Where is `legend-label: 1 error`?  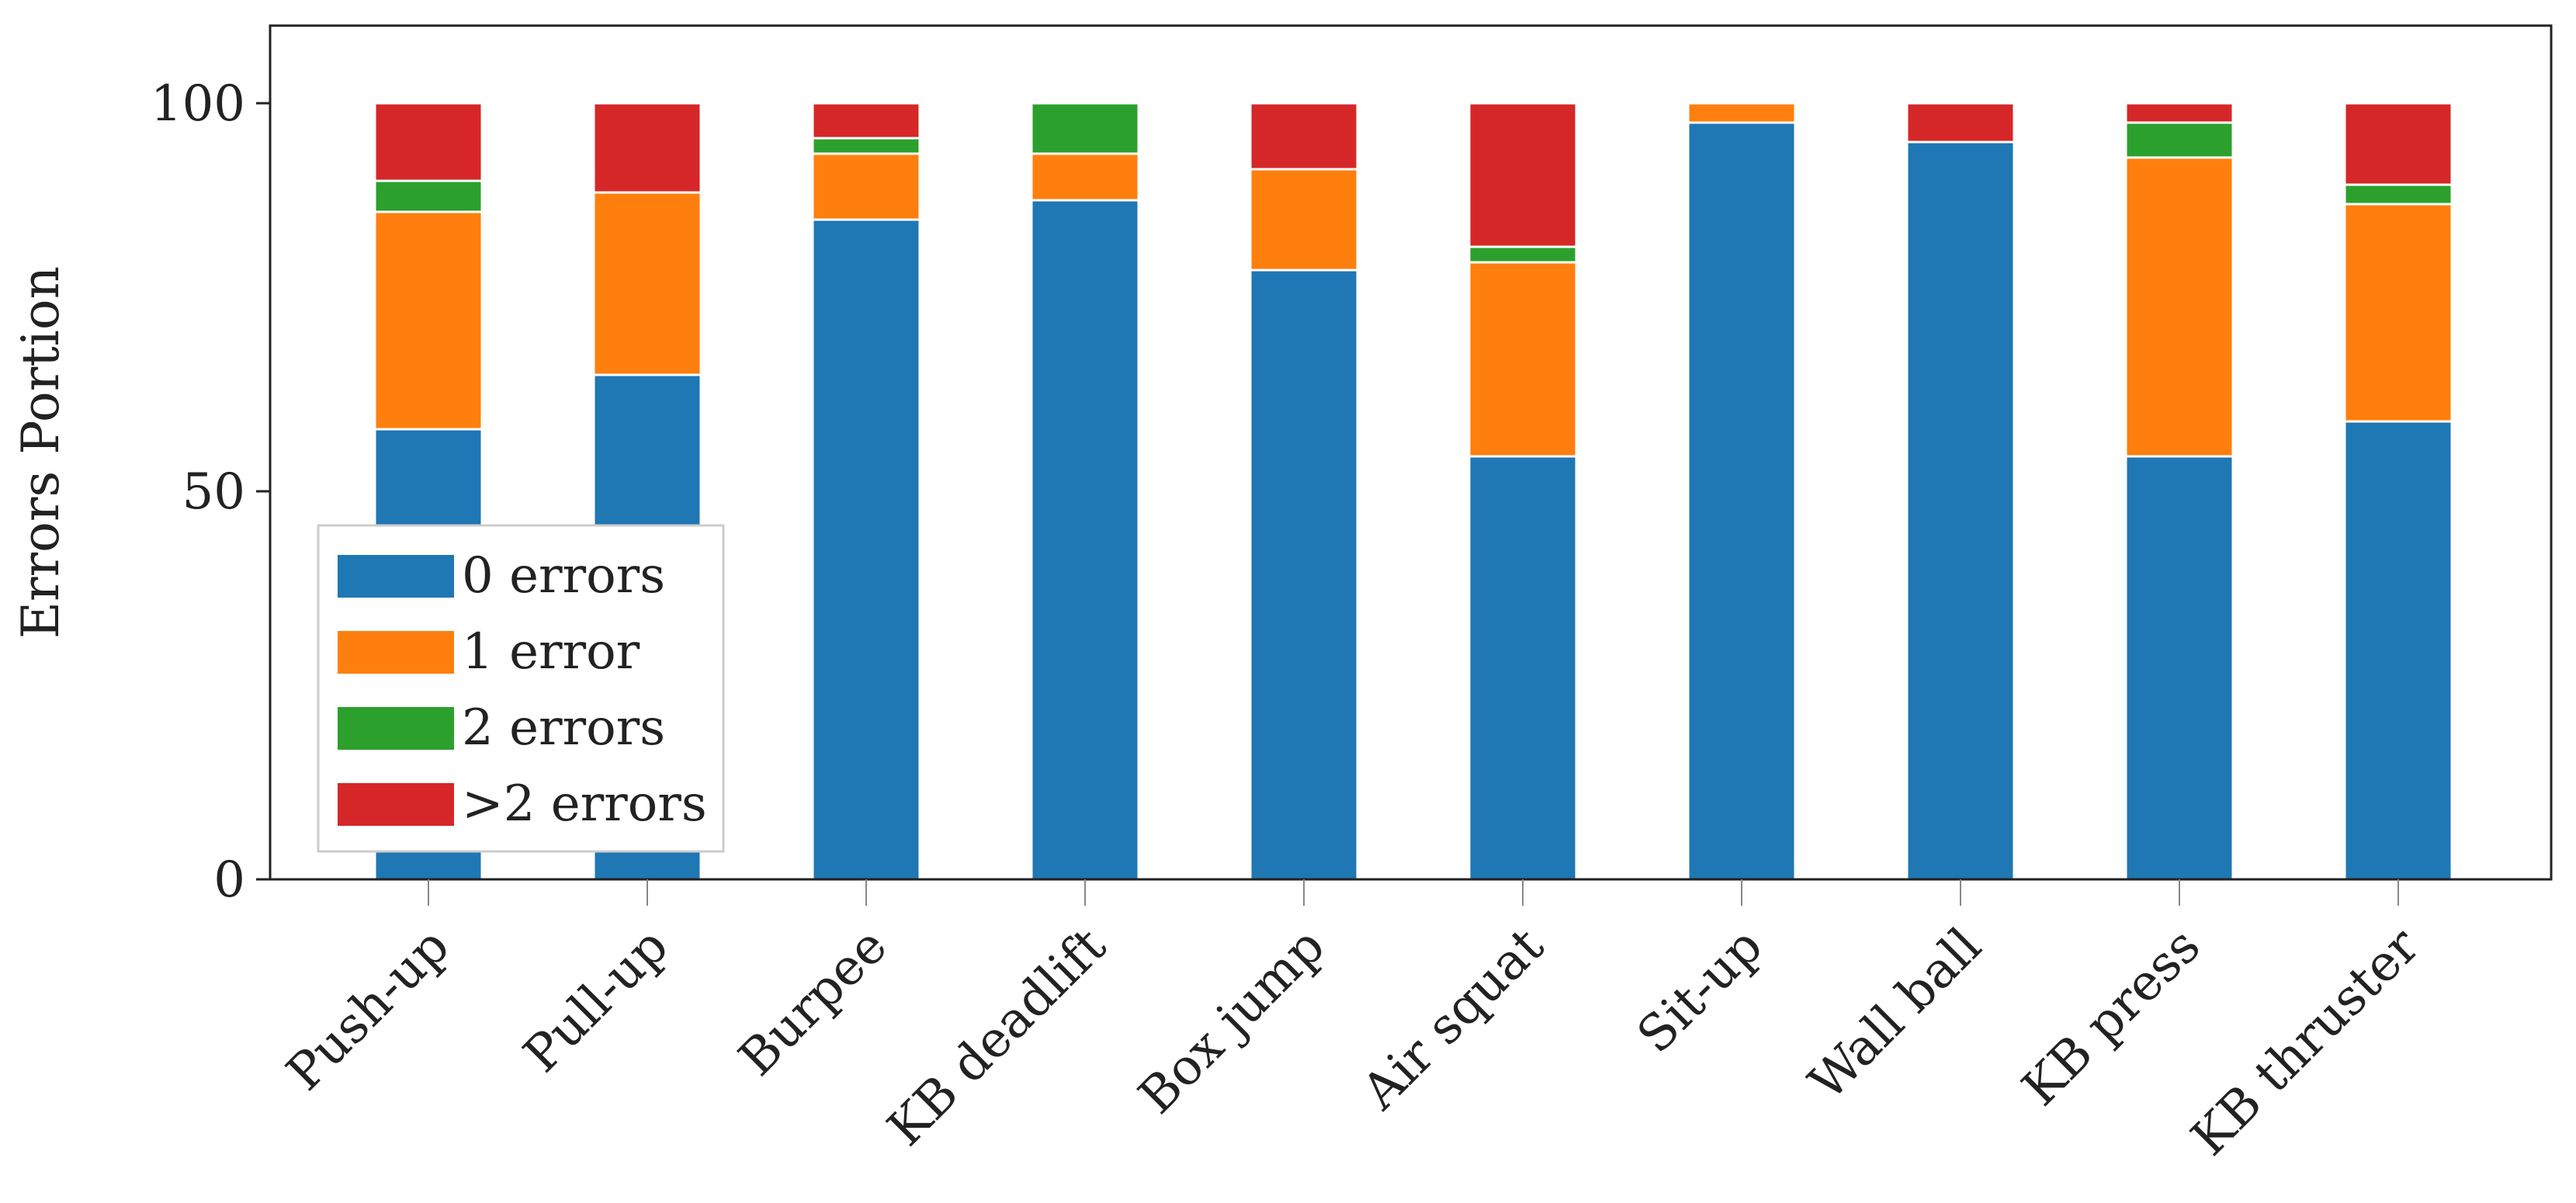
legend-label: 1 error is located at coordinates (551, 652).